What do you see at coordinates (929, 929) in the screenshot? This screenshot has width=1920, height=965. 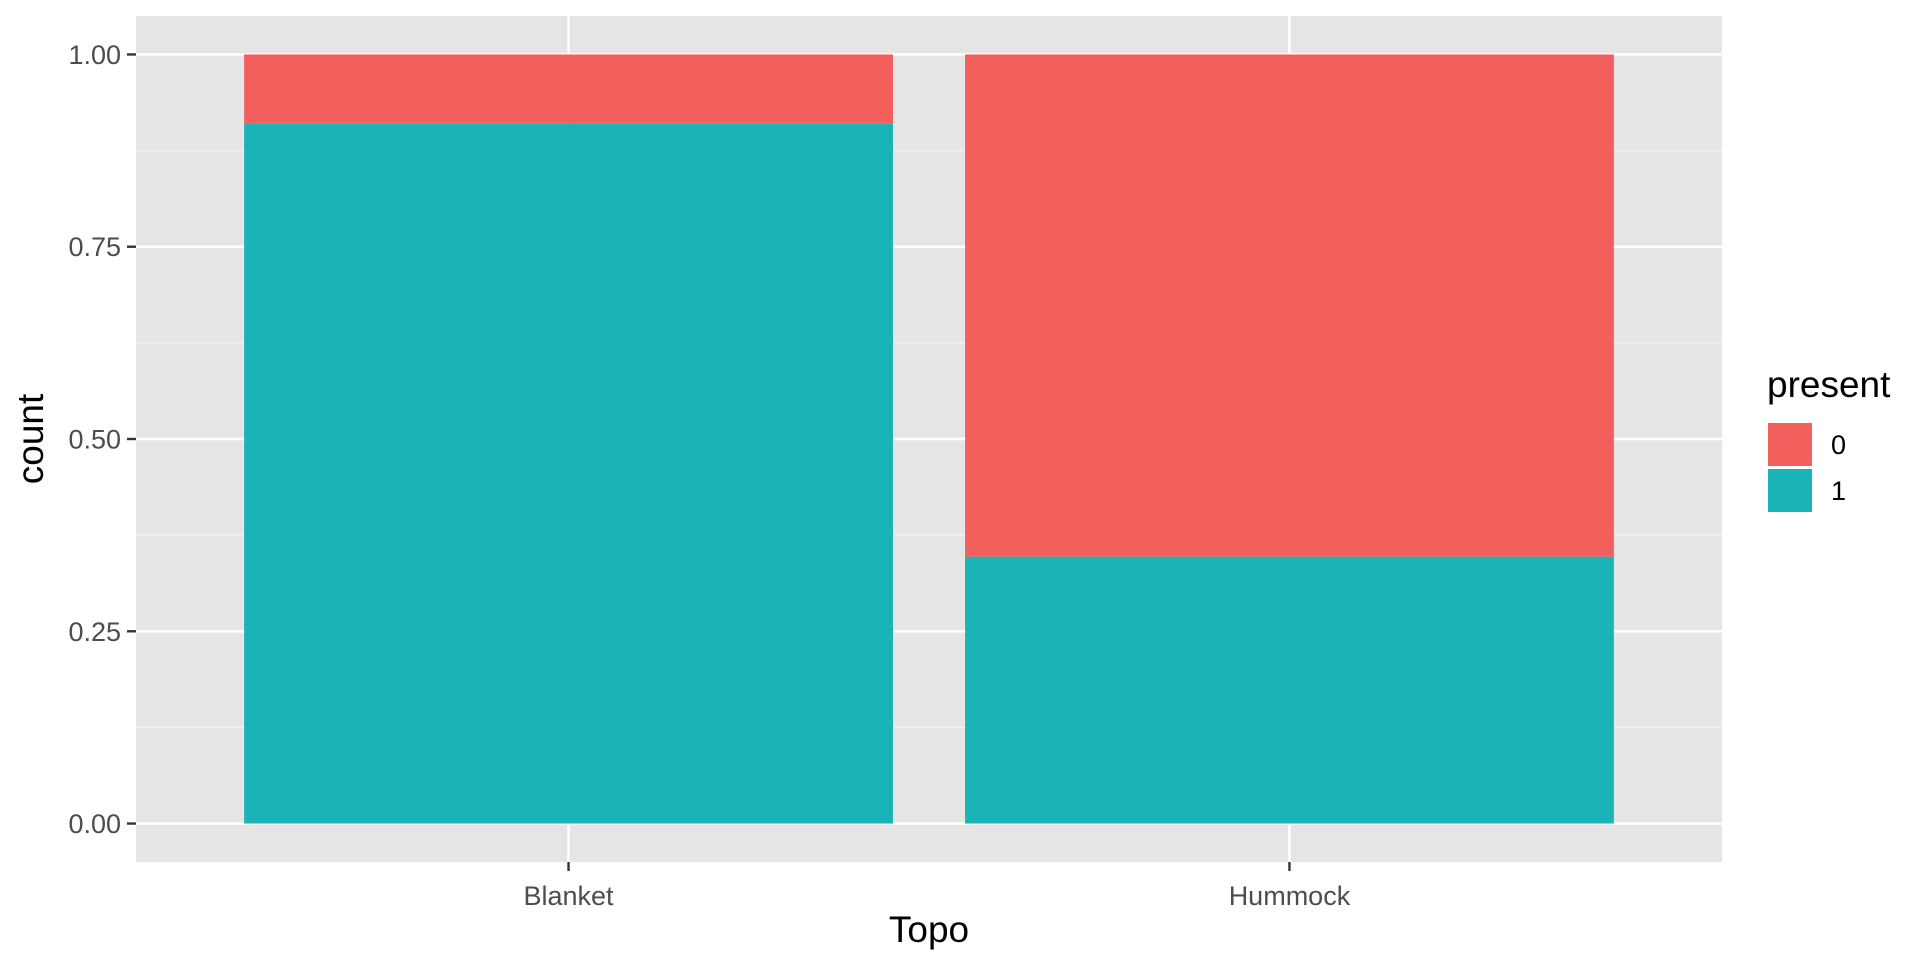 I see `x-axis-title: Topo` at bounding box center [929, 929].